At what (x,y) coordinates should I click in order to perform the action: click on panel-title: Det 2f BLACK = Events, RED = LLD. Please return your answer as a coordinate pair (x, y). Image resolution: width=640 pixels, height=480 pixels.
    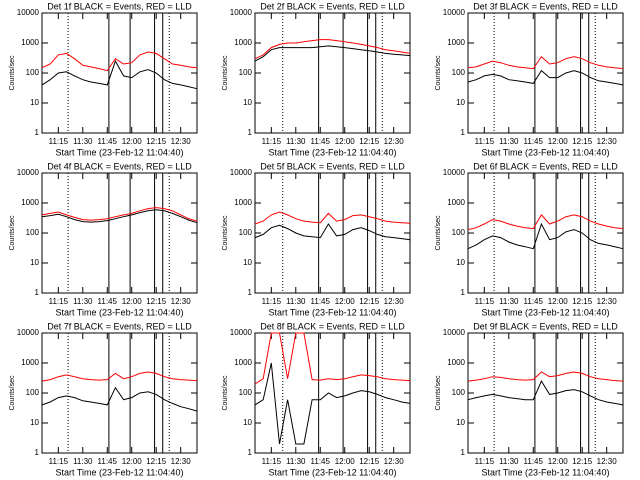
    Looking at the image, I should click on (332, 6).